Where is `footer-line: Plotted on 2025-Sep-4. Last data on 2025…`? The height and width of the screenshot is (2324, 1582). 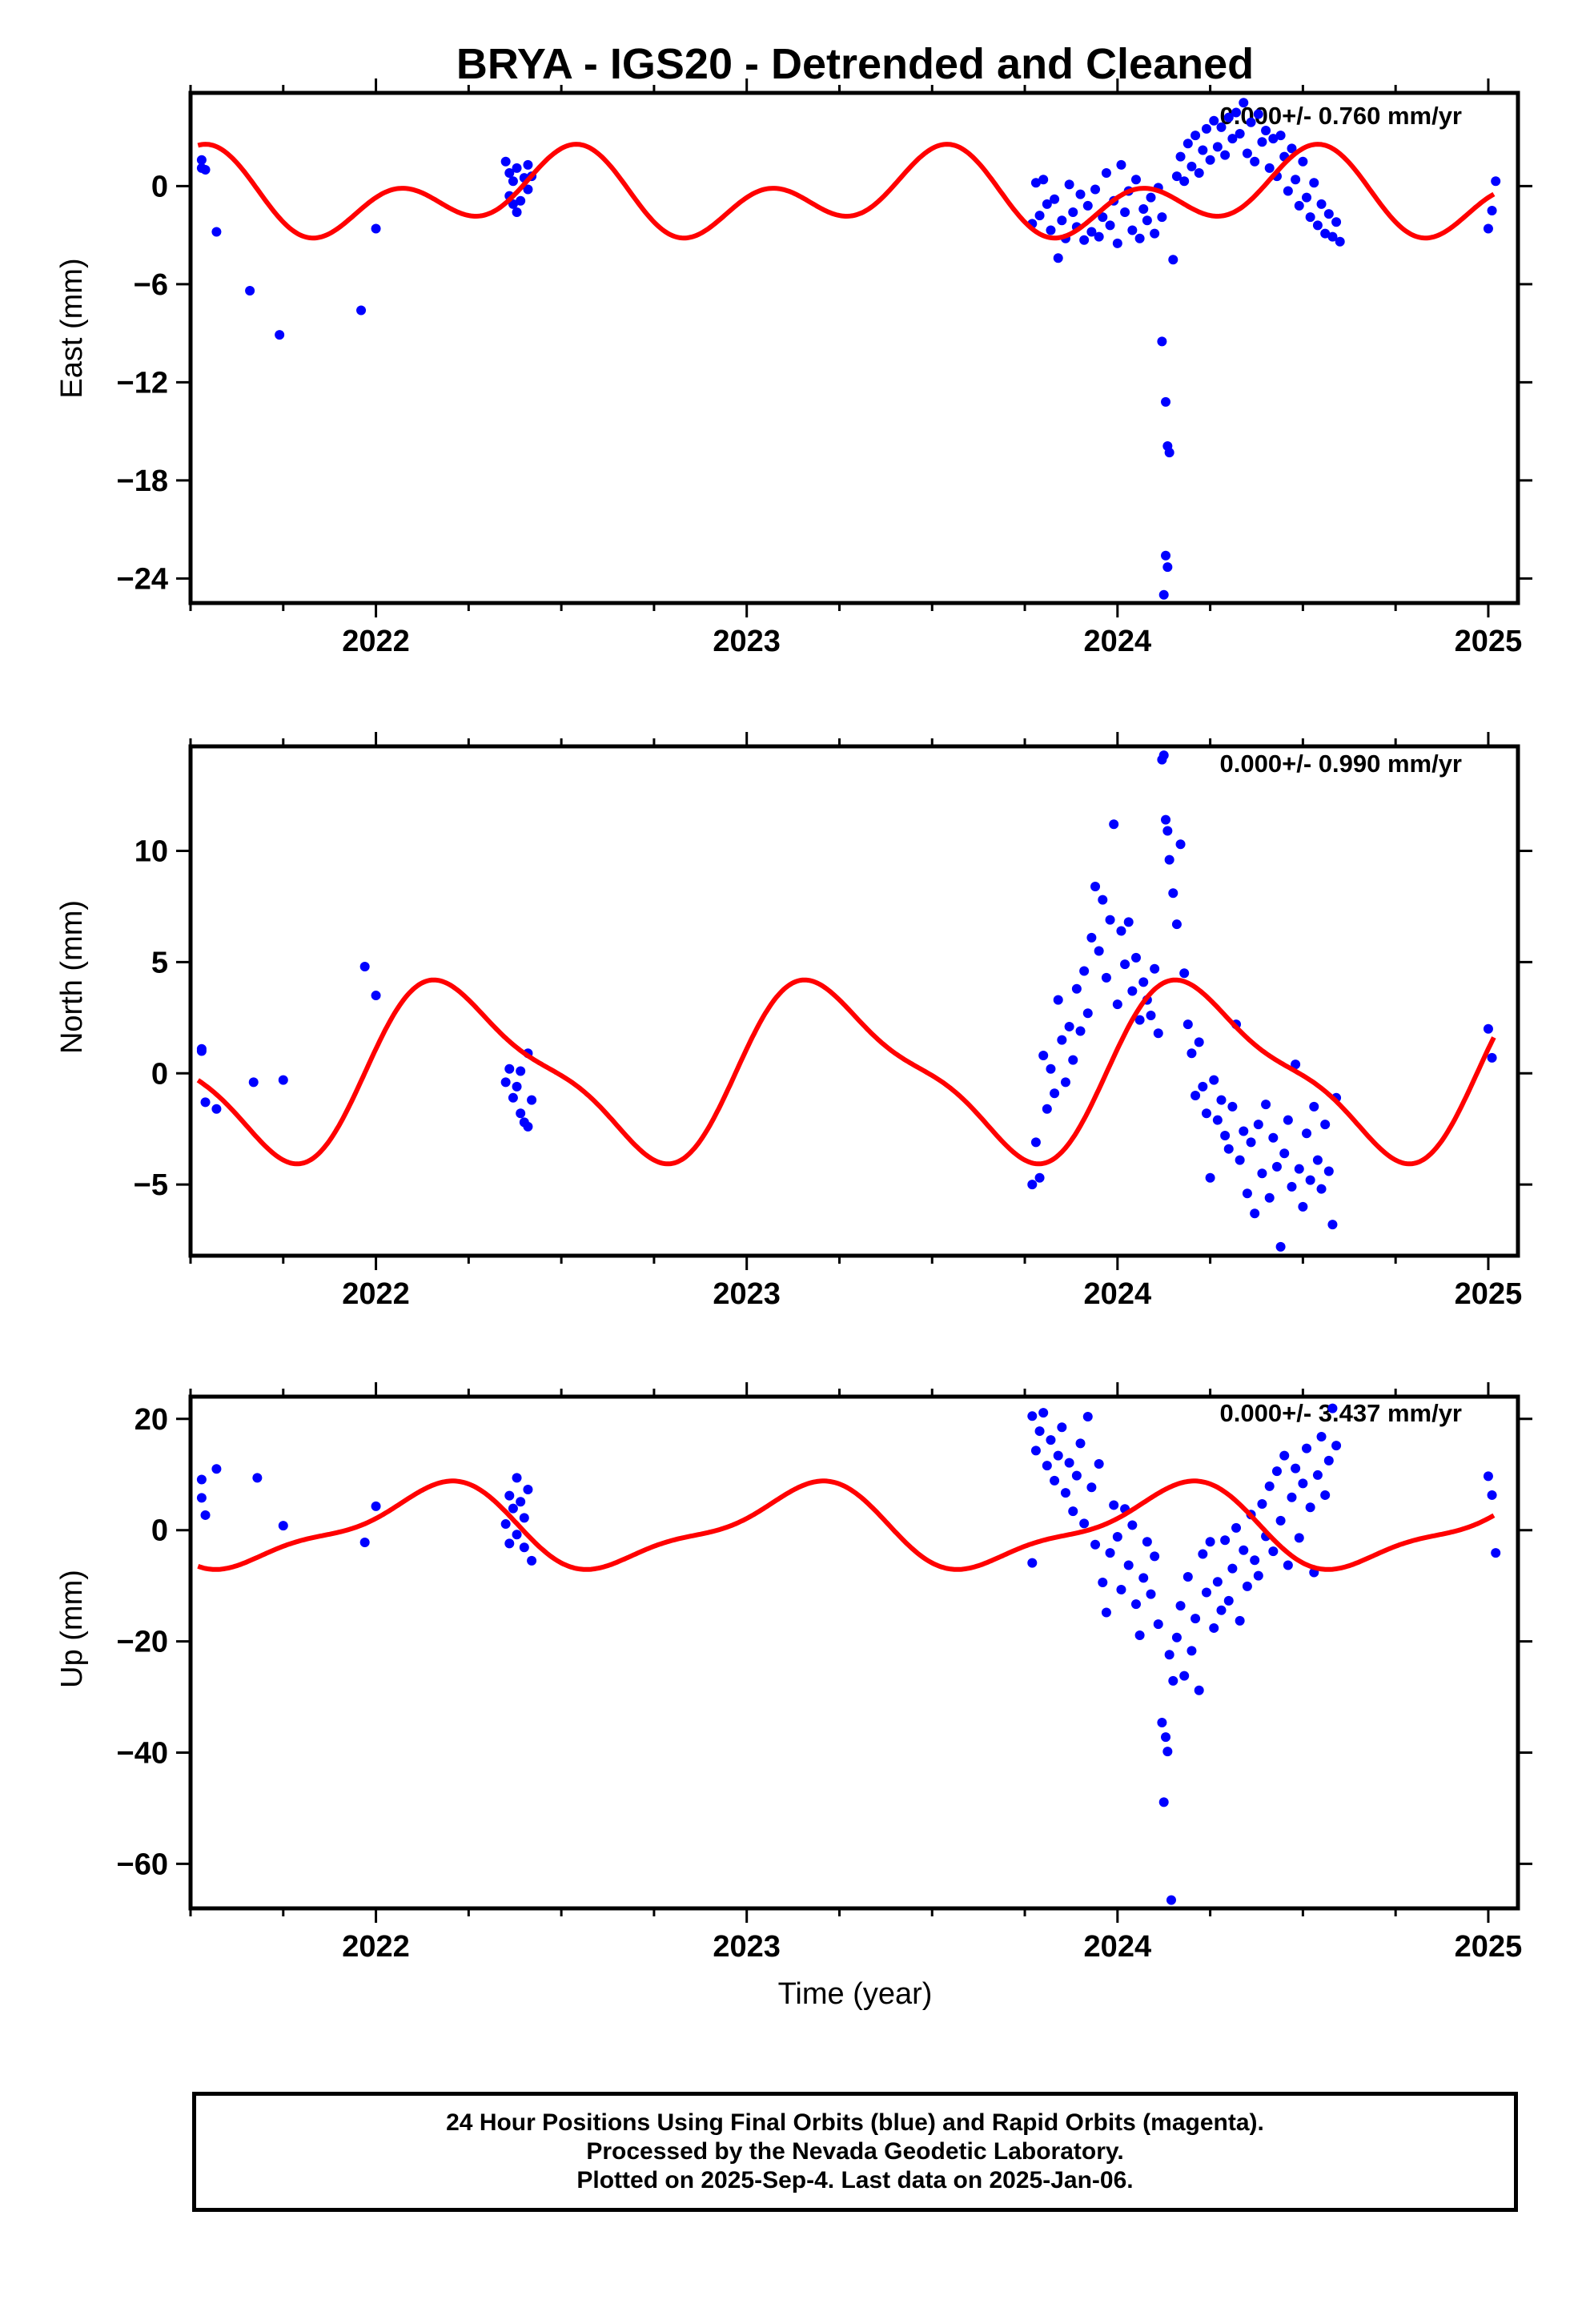
footer-line: Plotted on 2025-Sep-4. Last data on 2025… is located at coordinates (855, 2180).